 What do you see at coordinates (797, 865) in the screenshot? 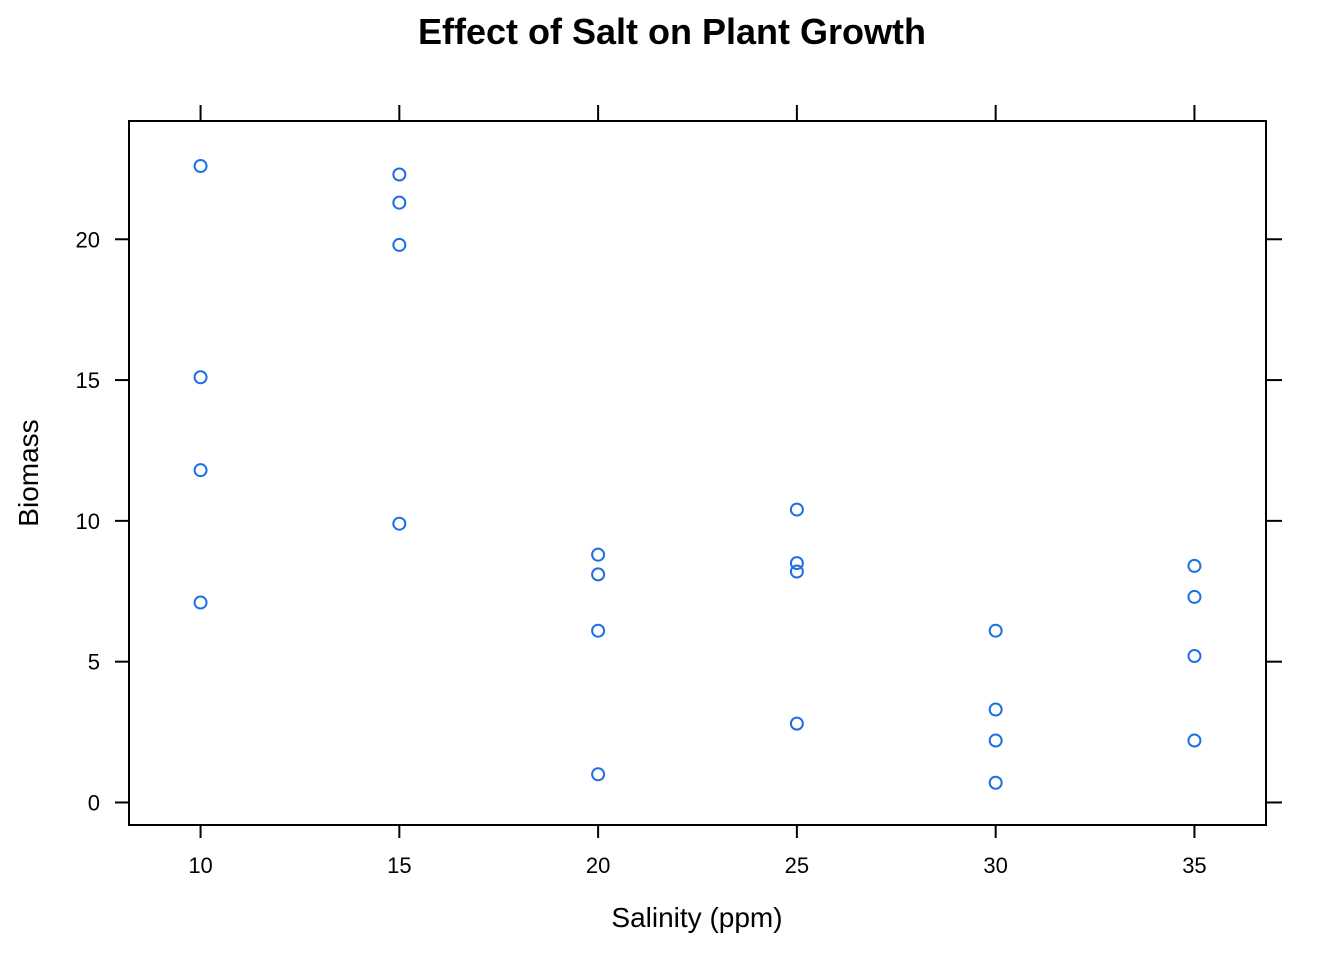
I see `x-tick-label: 25` at bounding box center [797, 865].